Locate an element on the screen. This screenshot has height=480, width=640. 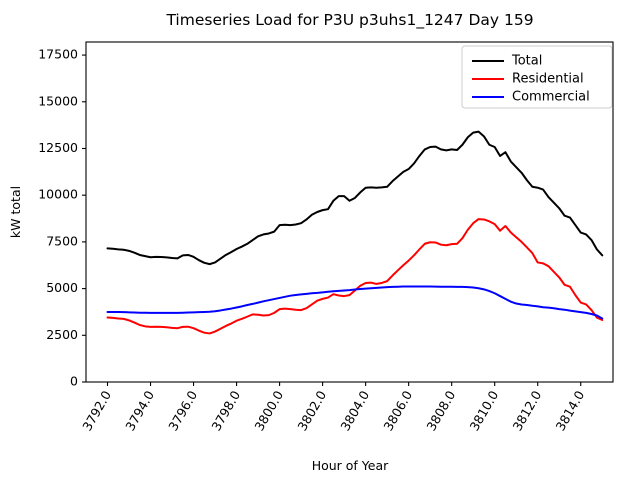
y-axis-ticks: 0 2500 5000 7500 10000 12500 15000 17500 is located at coordinates (62, 218).